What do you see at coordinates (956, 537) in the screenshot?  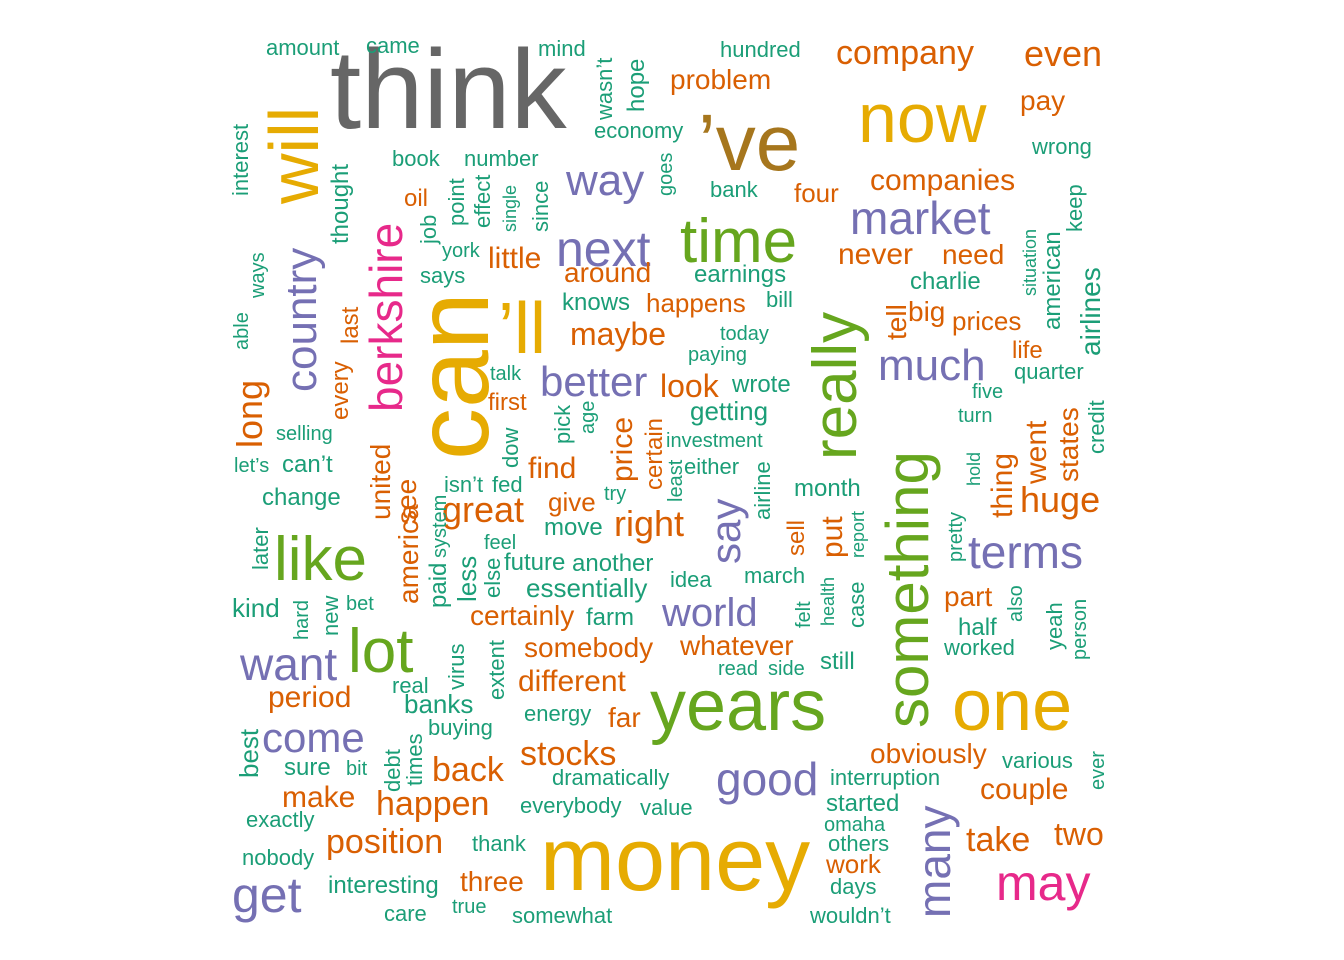 I see `word-144: pretty` at bounding box center [956, 537].